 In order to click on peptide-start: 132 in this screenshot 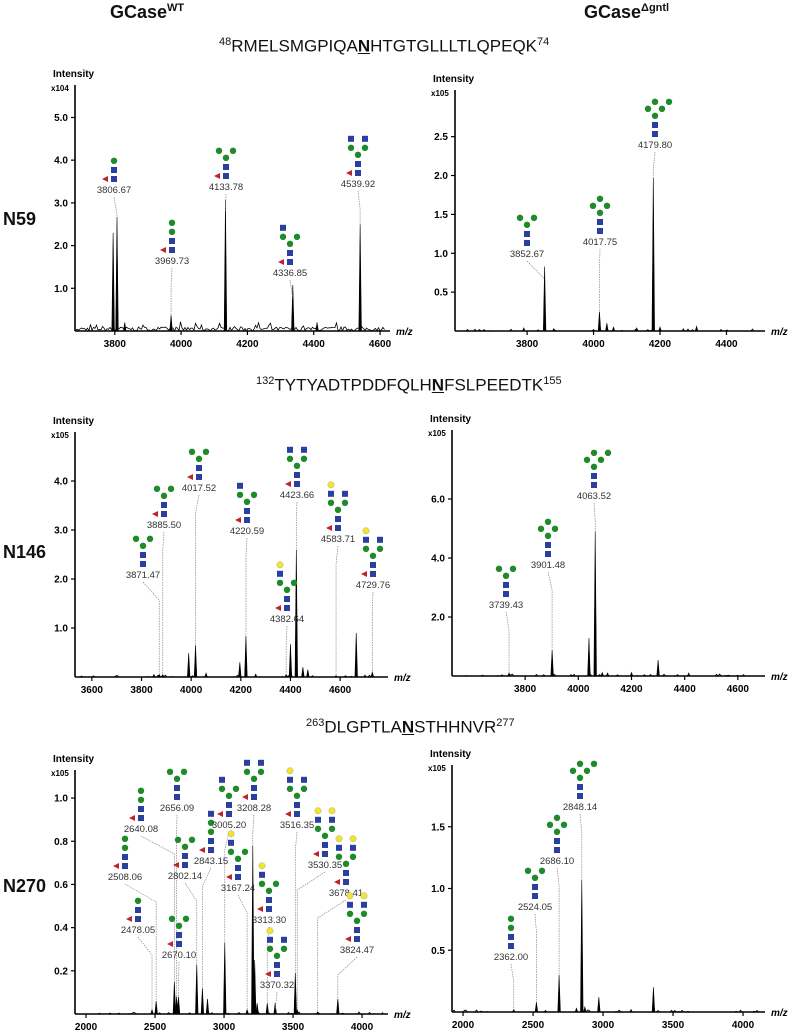, I will do `click(265, 381)`.